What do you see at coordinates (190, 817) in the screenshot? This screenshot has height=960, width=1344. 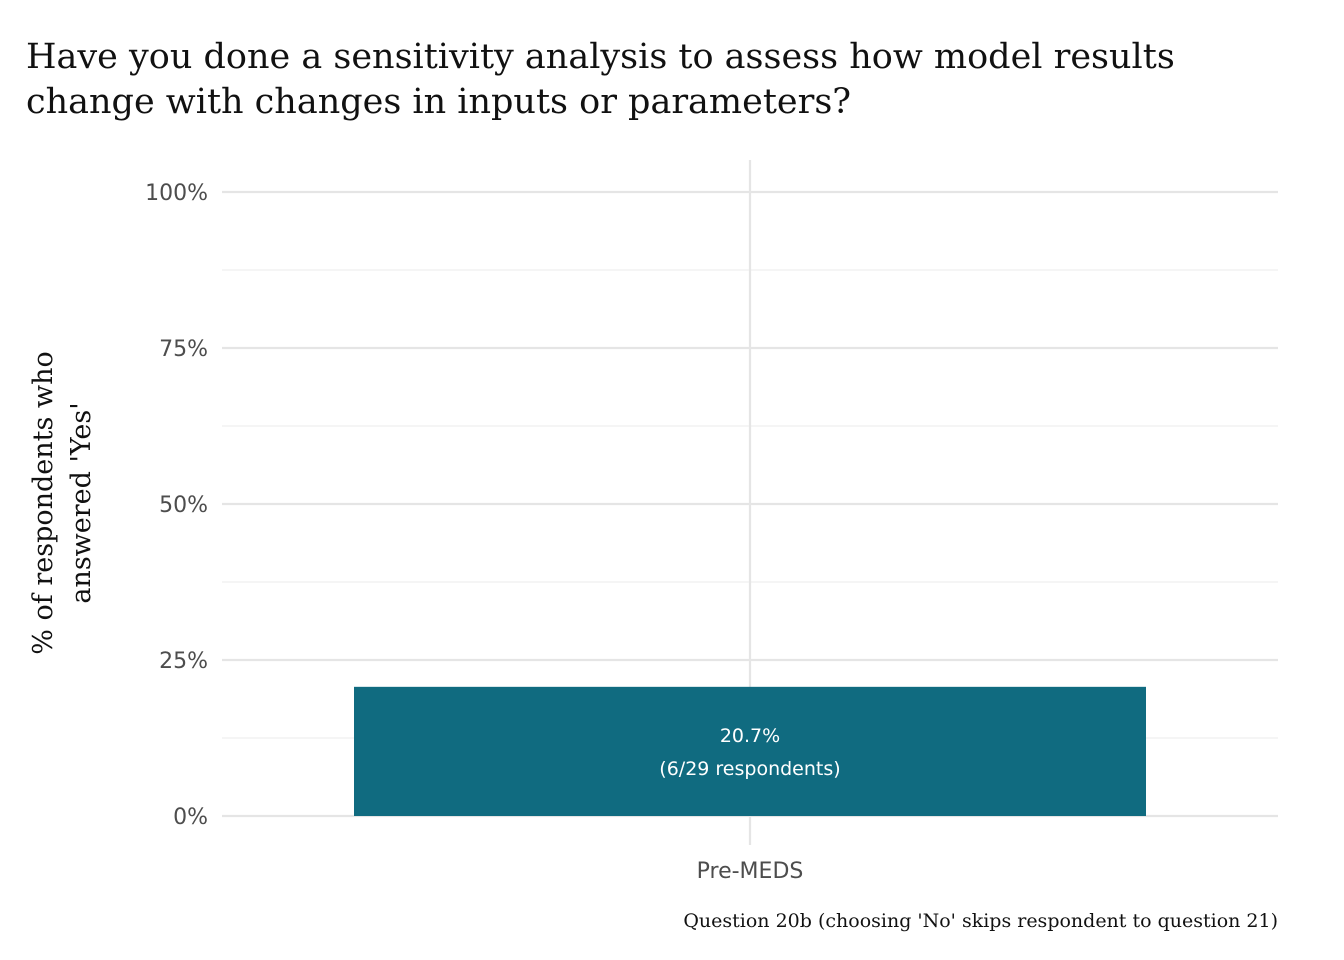 I see `y-tick-label: 0%` at bounding box center [190, 817].